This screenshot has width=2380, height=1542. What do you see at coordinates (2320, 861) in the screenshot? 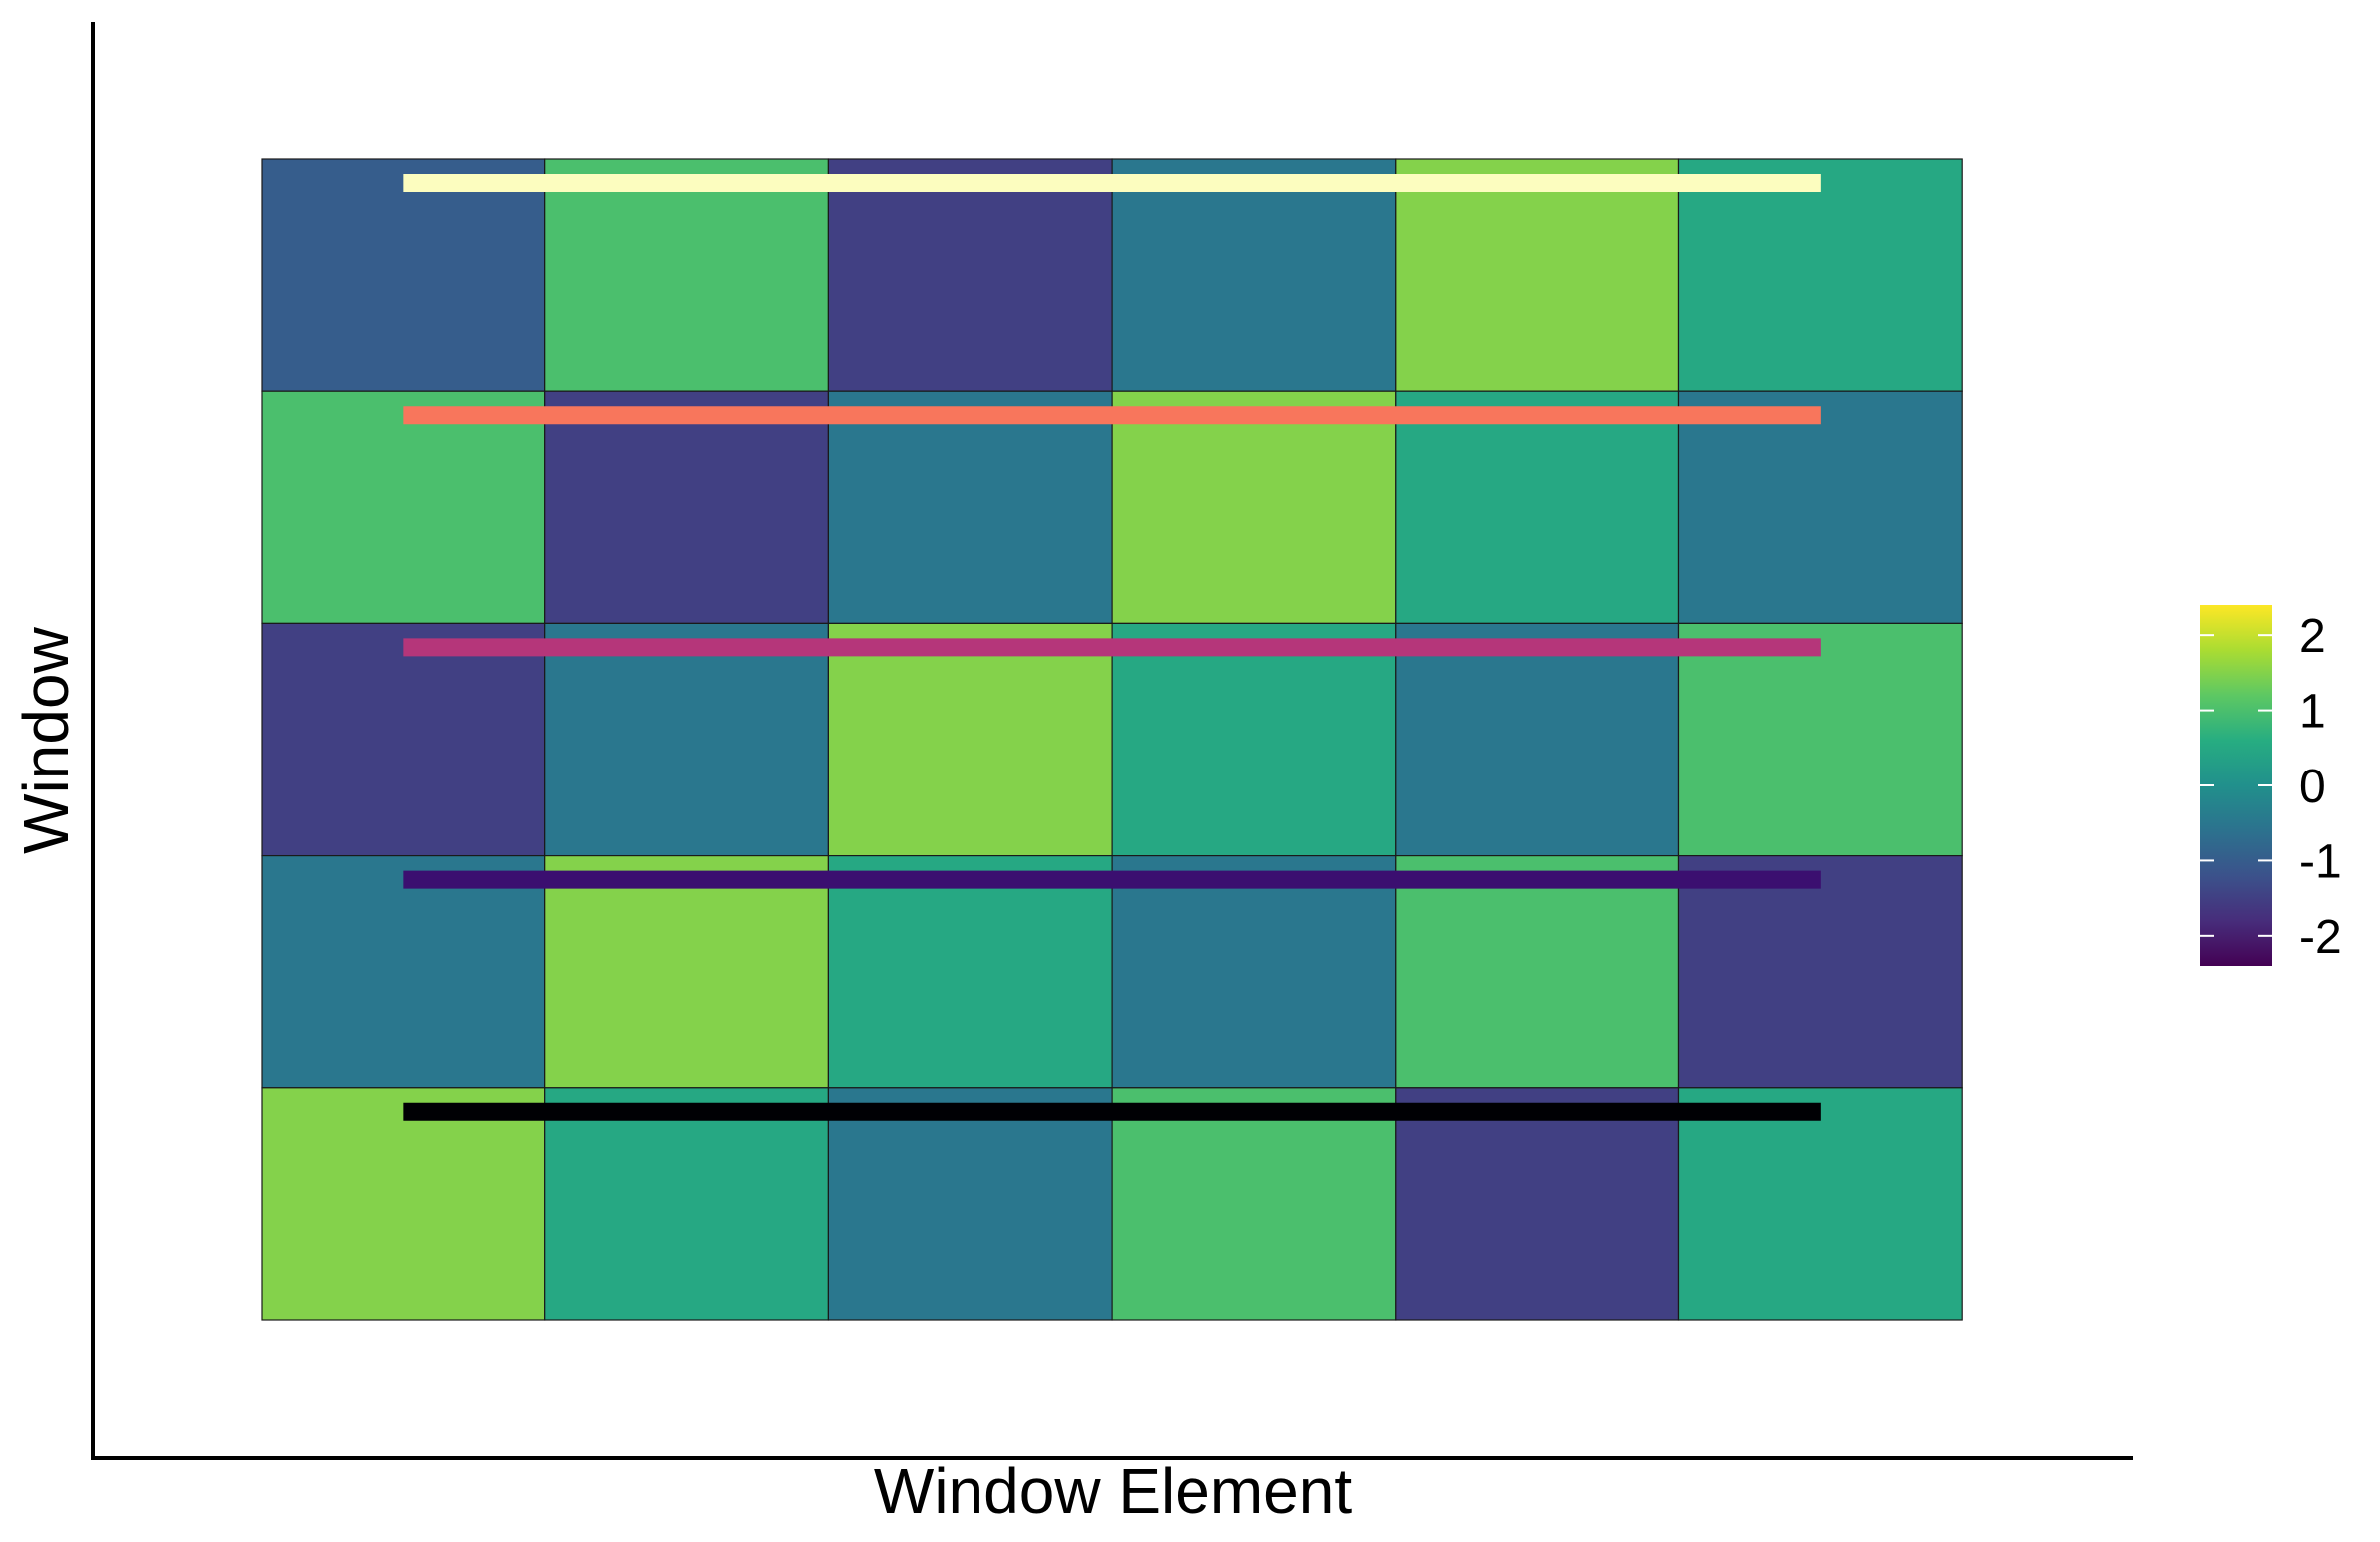
I see `colorbar-tick-label: -1` at bounding box center [2320, 861].